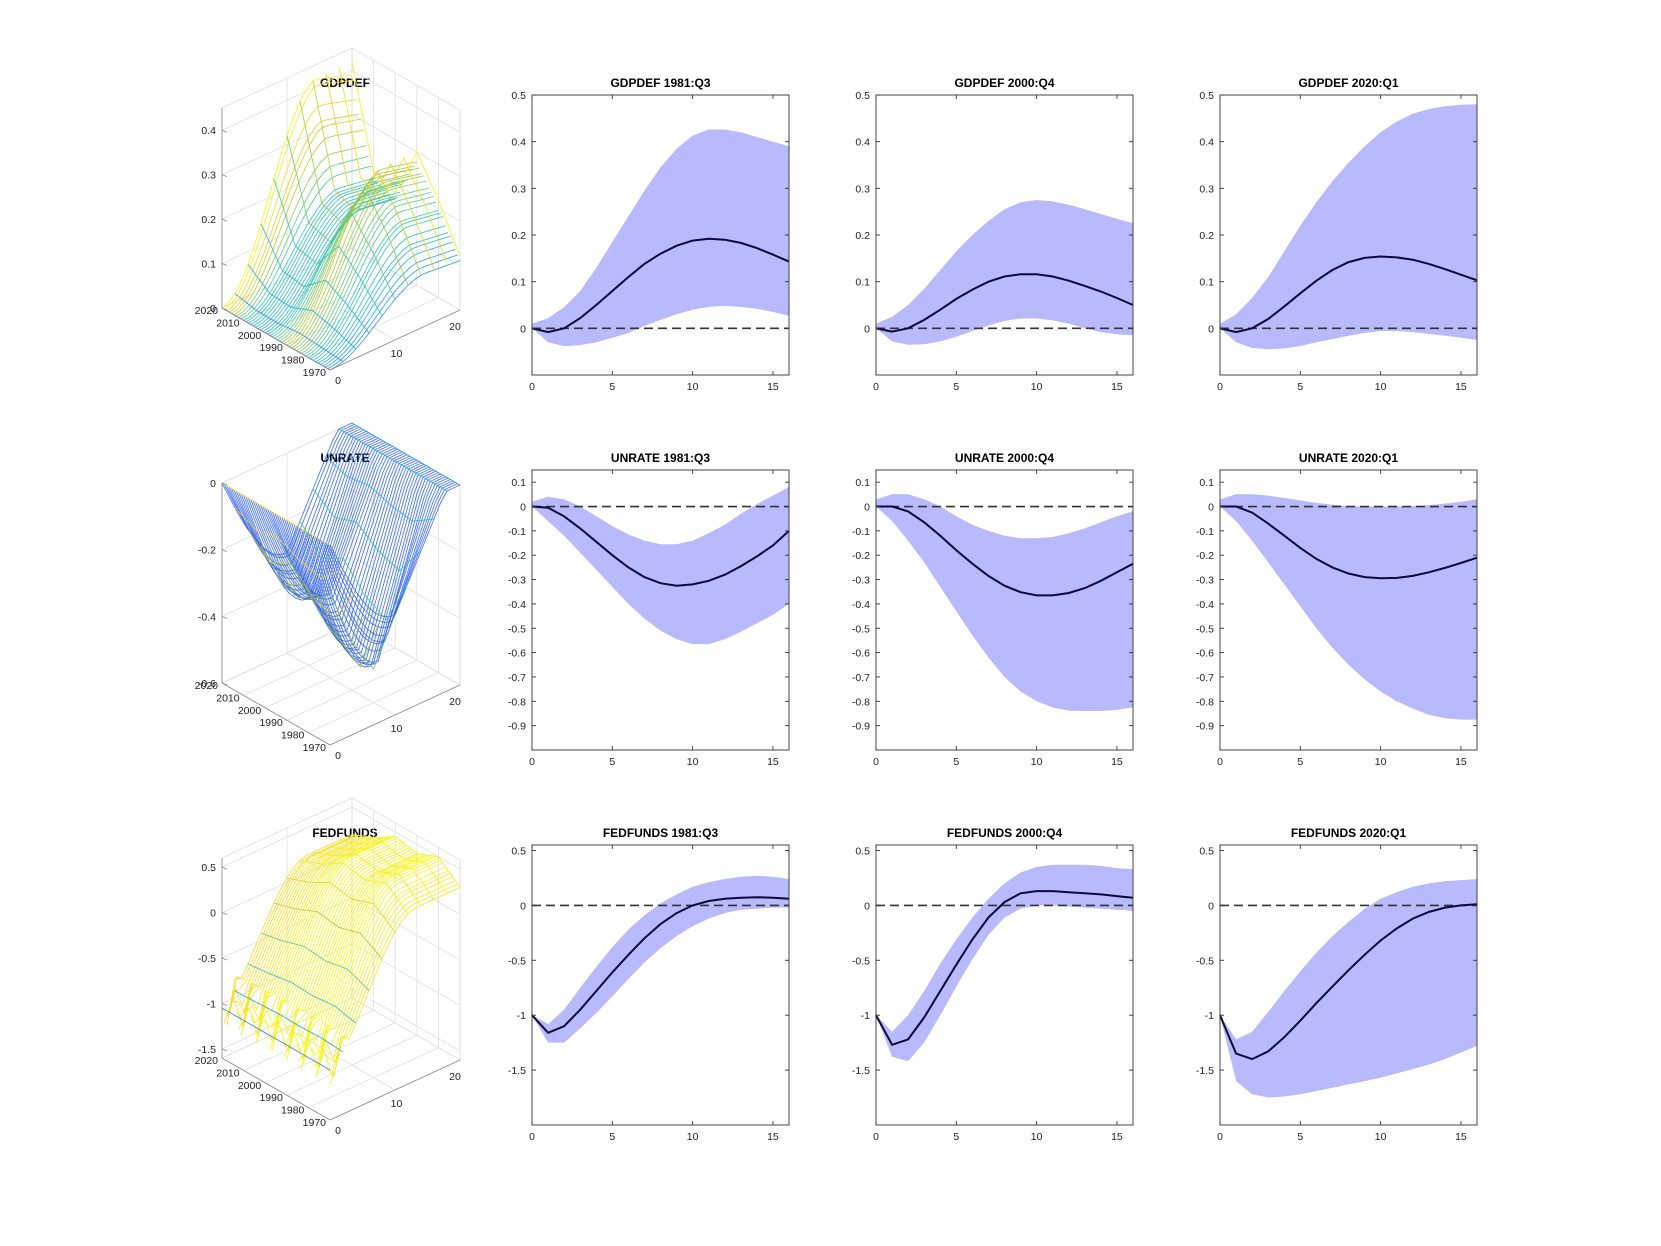  I want to click on panel-gdpdef-1981q3: GDPDEF 1981:Q3 0 0.1 0.2 0.3 0.4 0.5 0 5 10 15, so click(650, 234).